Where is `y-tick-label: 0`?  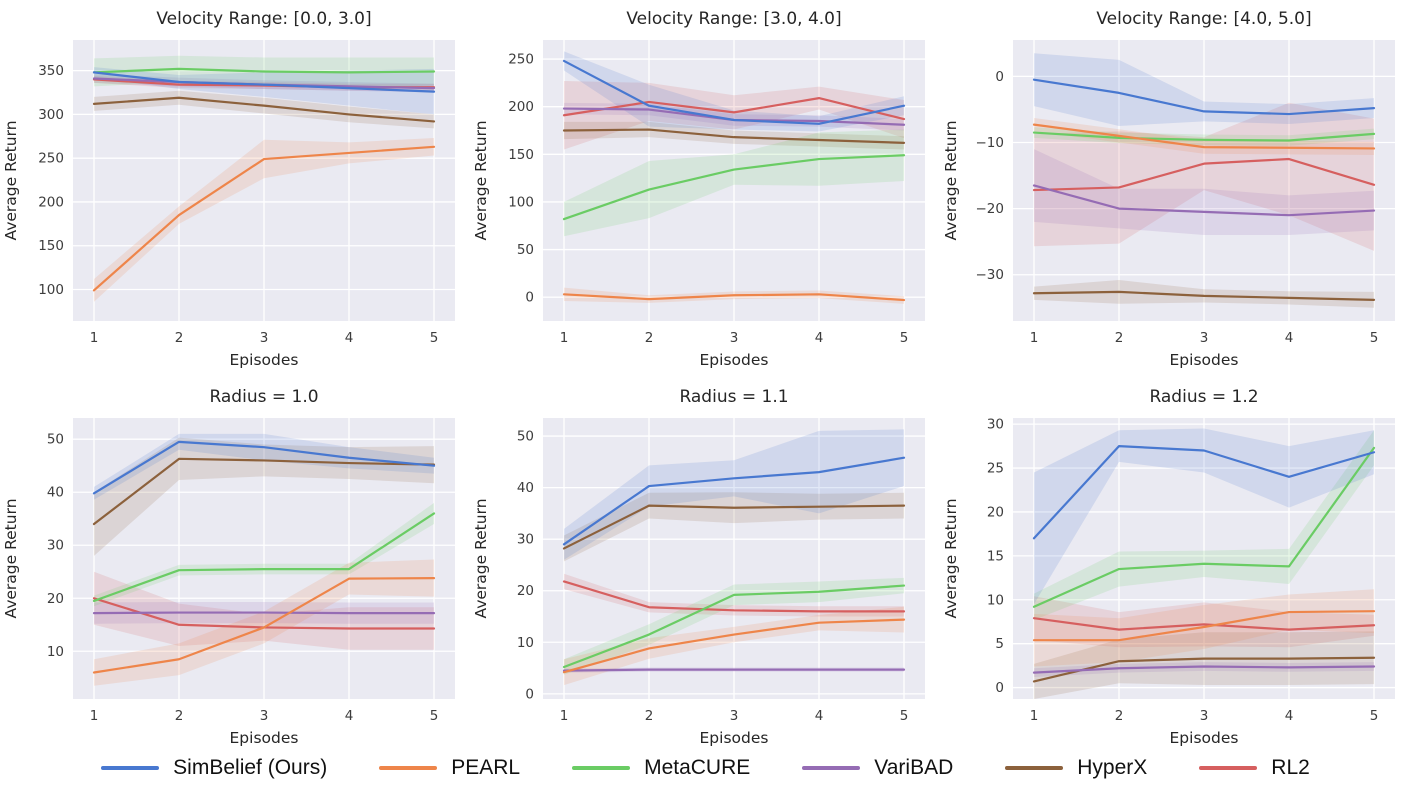
y-tick-label: 0 is located at coordinates (529, 694).